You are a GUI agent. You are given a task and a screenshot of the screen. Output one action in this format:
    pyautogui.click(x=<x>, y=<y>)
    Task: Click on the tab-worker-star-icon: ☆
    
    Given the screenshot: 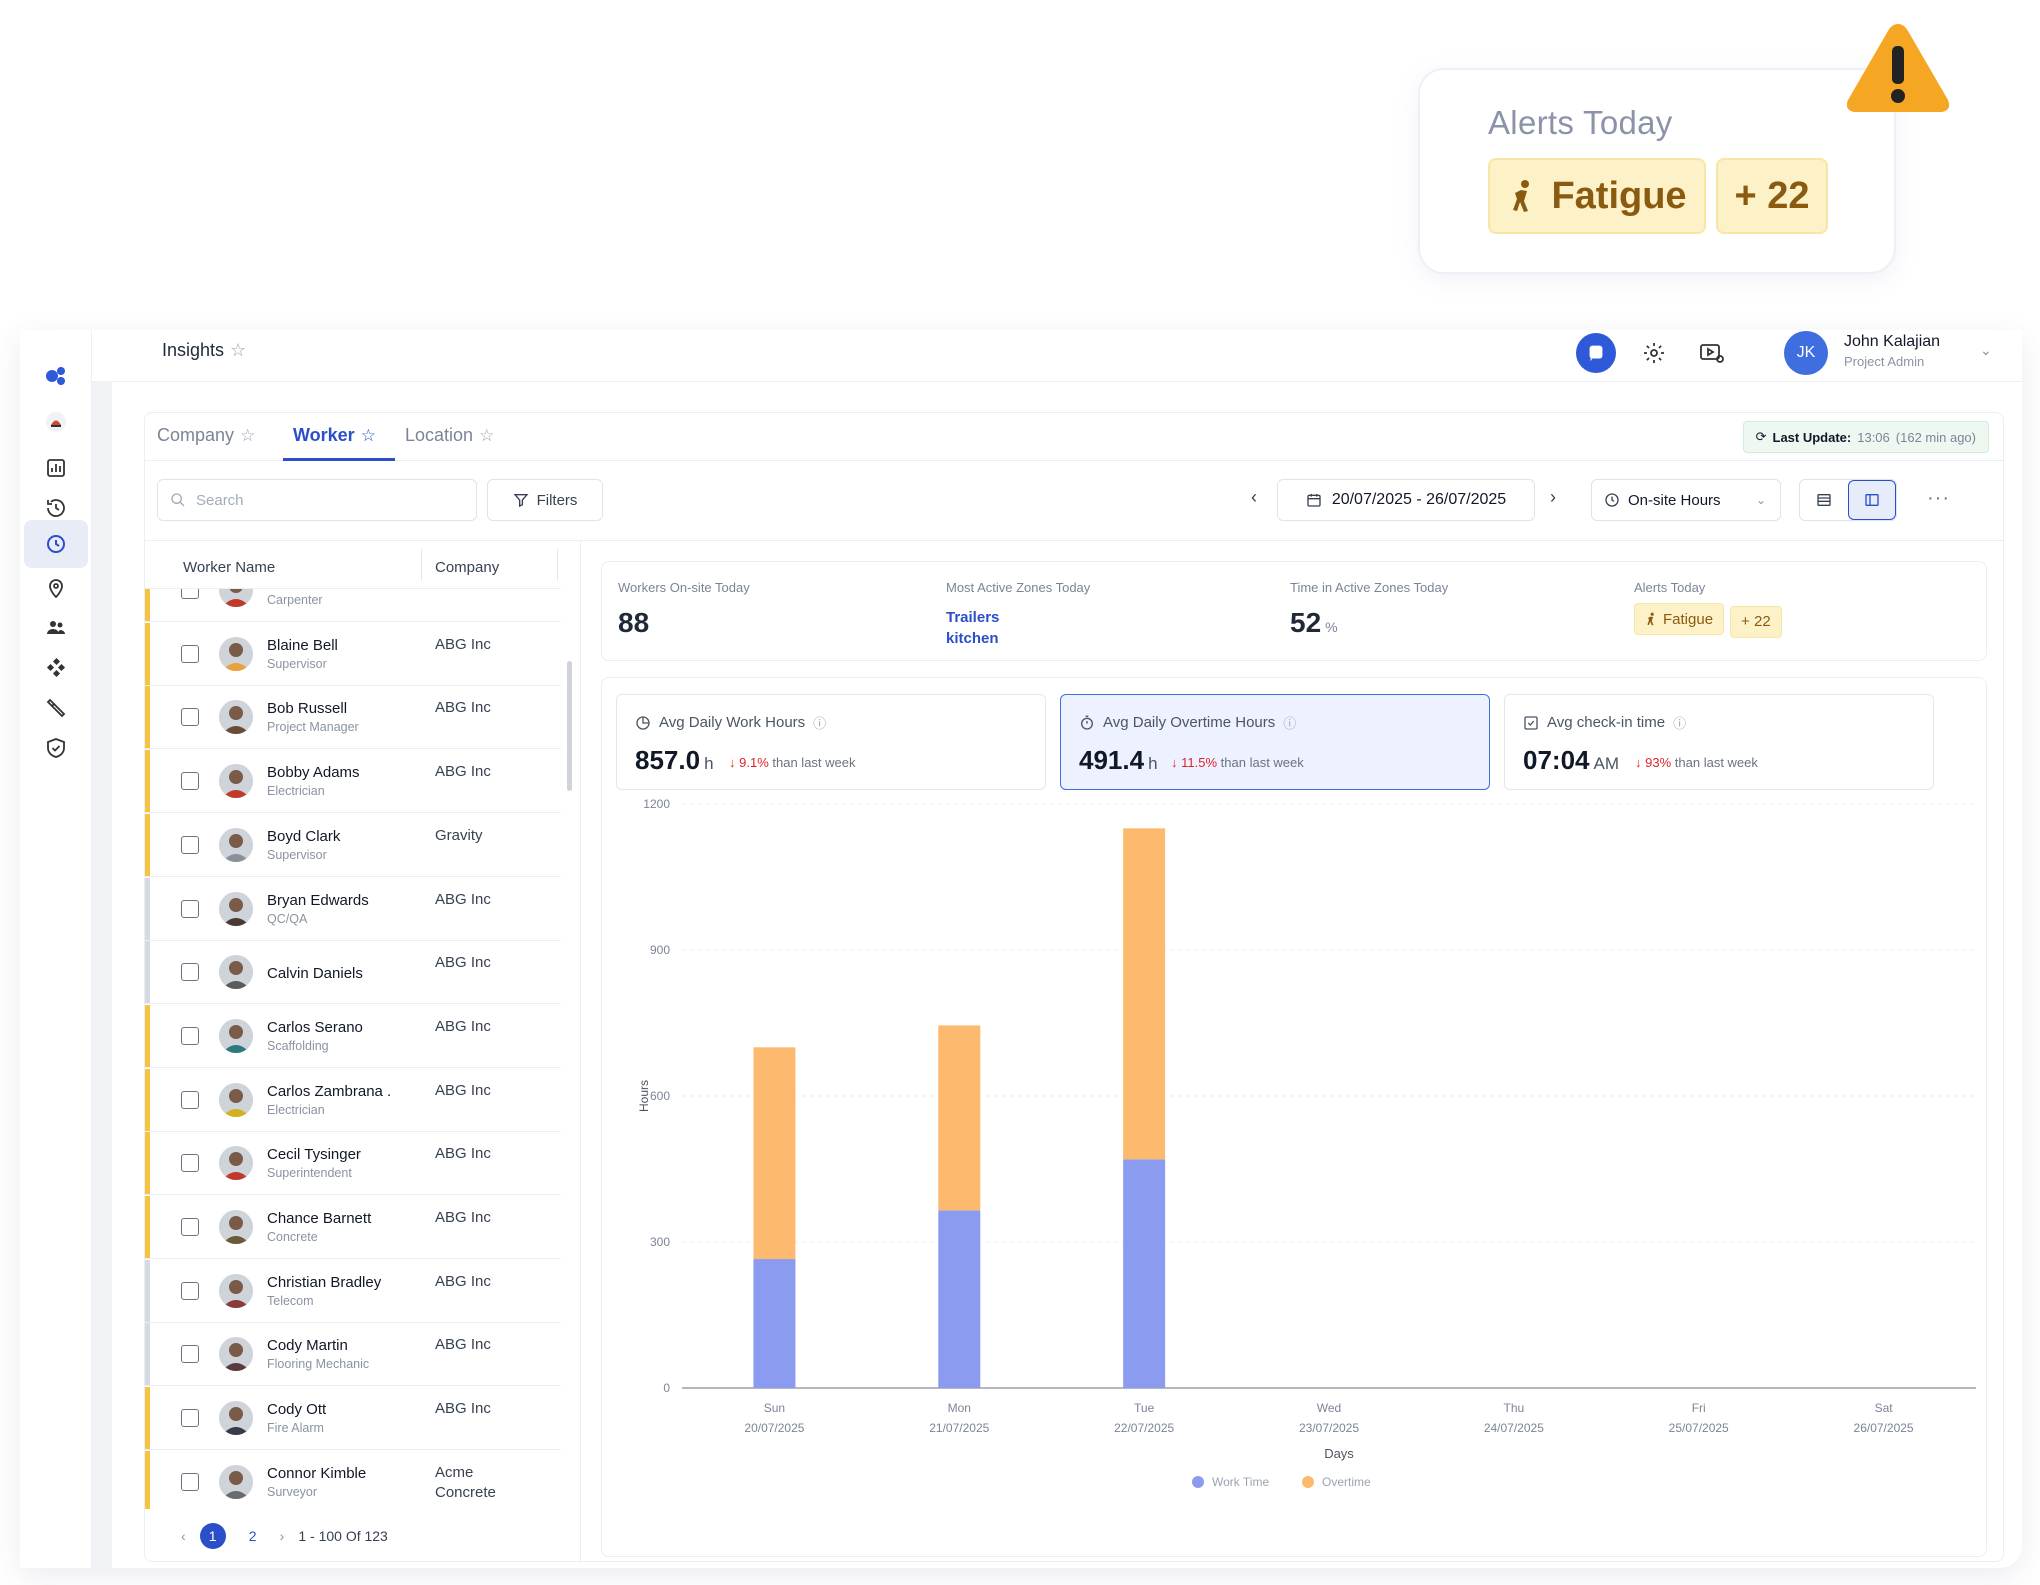 What is the action you would take?
    pyautogui.click(x=368, y=435)
    